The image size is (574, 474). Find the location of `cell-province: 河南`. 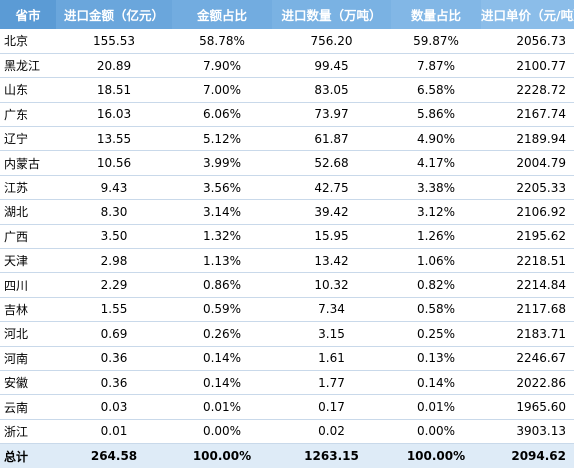

cell-province: 河南 is located at coordinates (28, 358).